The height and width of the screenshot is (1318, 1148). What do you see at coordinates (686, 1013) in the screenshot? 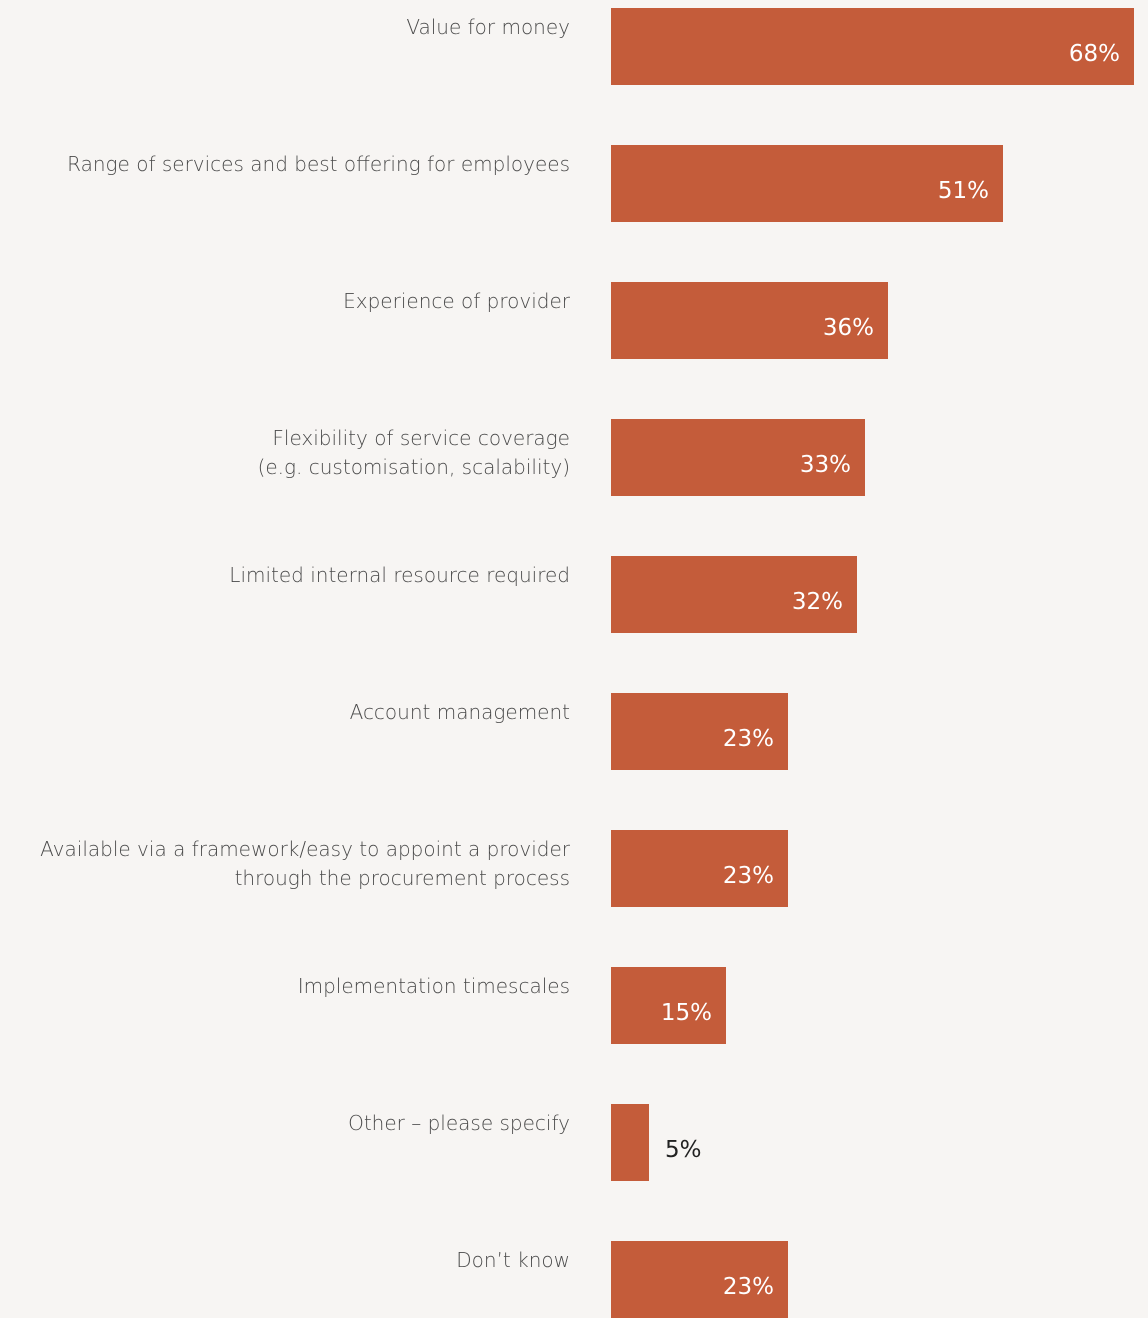
I see `value-label: 15%` at bounding box center [686, 1013].